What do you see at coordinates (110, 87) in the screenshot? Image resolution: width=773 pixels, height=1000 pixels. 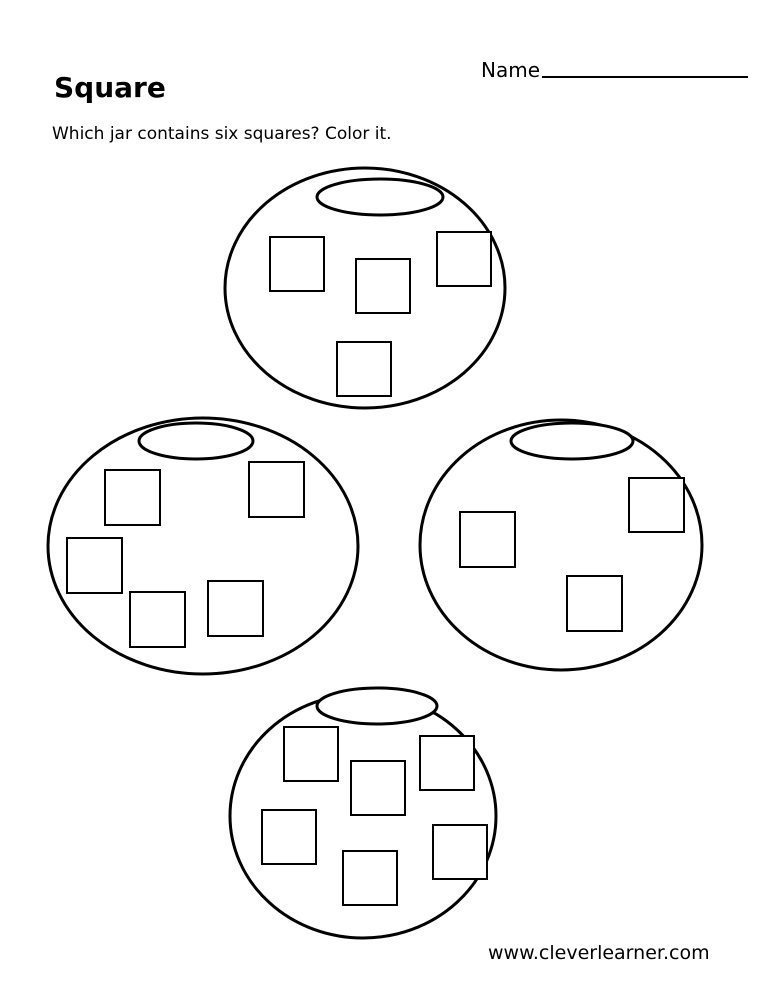 I see `worksheet-title: Square` at bounding box center [110, 87].